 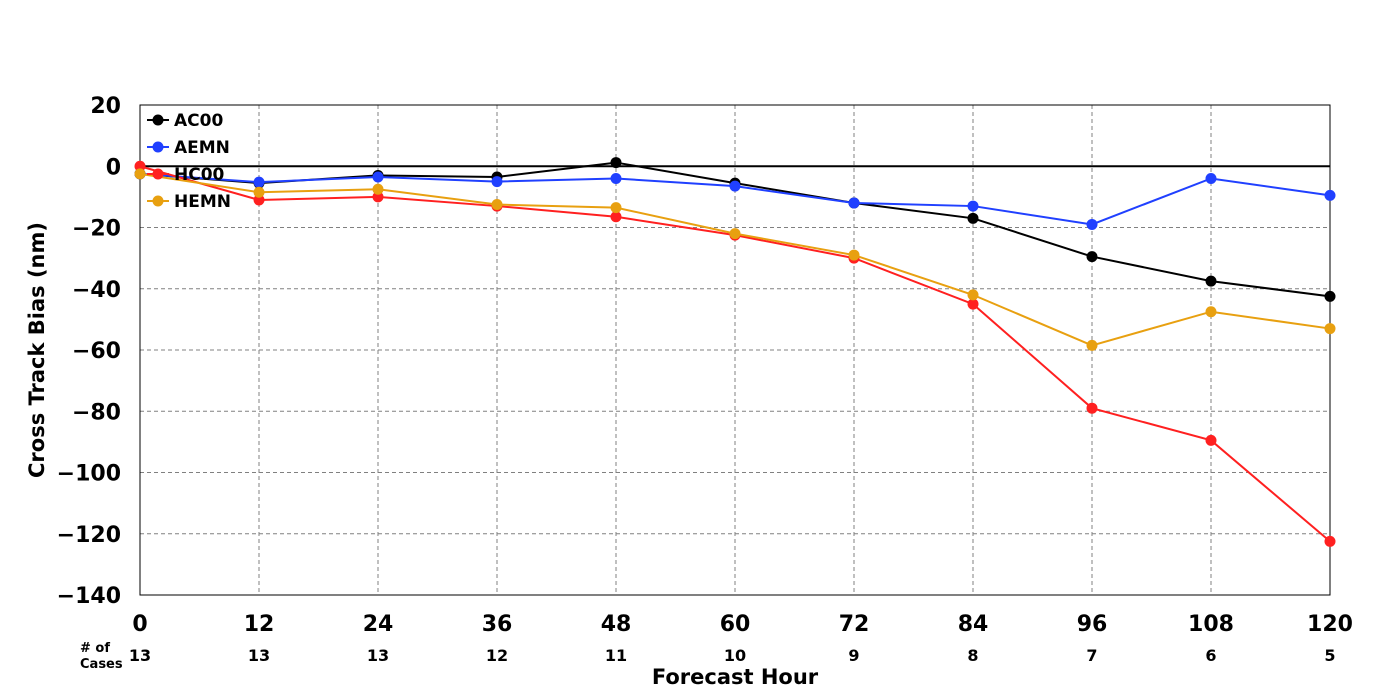 I want to click on legend-label: HEMN, so click(x=202, y=202).